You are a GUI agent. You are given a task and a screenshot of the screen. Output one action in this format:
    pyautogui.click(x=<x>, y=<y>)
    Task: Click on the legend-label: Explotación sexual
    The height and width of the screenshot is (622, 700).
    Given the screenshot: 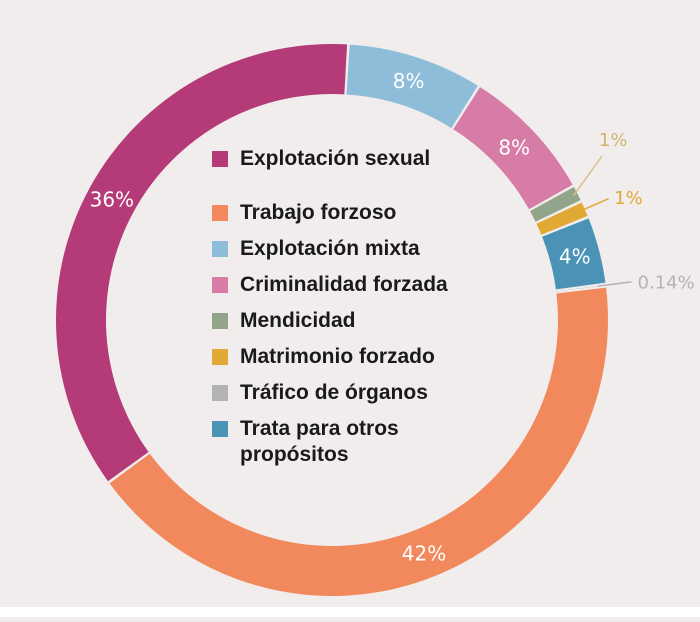 What is the action you would take?
    pyautogui.click(x=335, y=158)
    